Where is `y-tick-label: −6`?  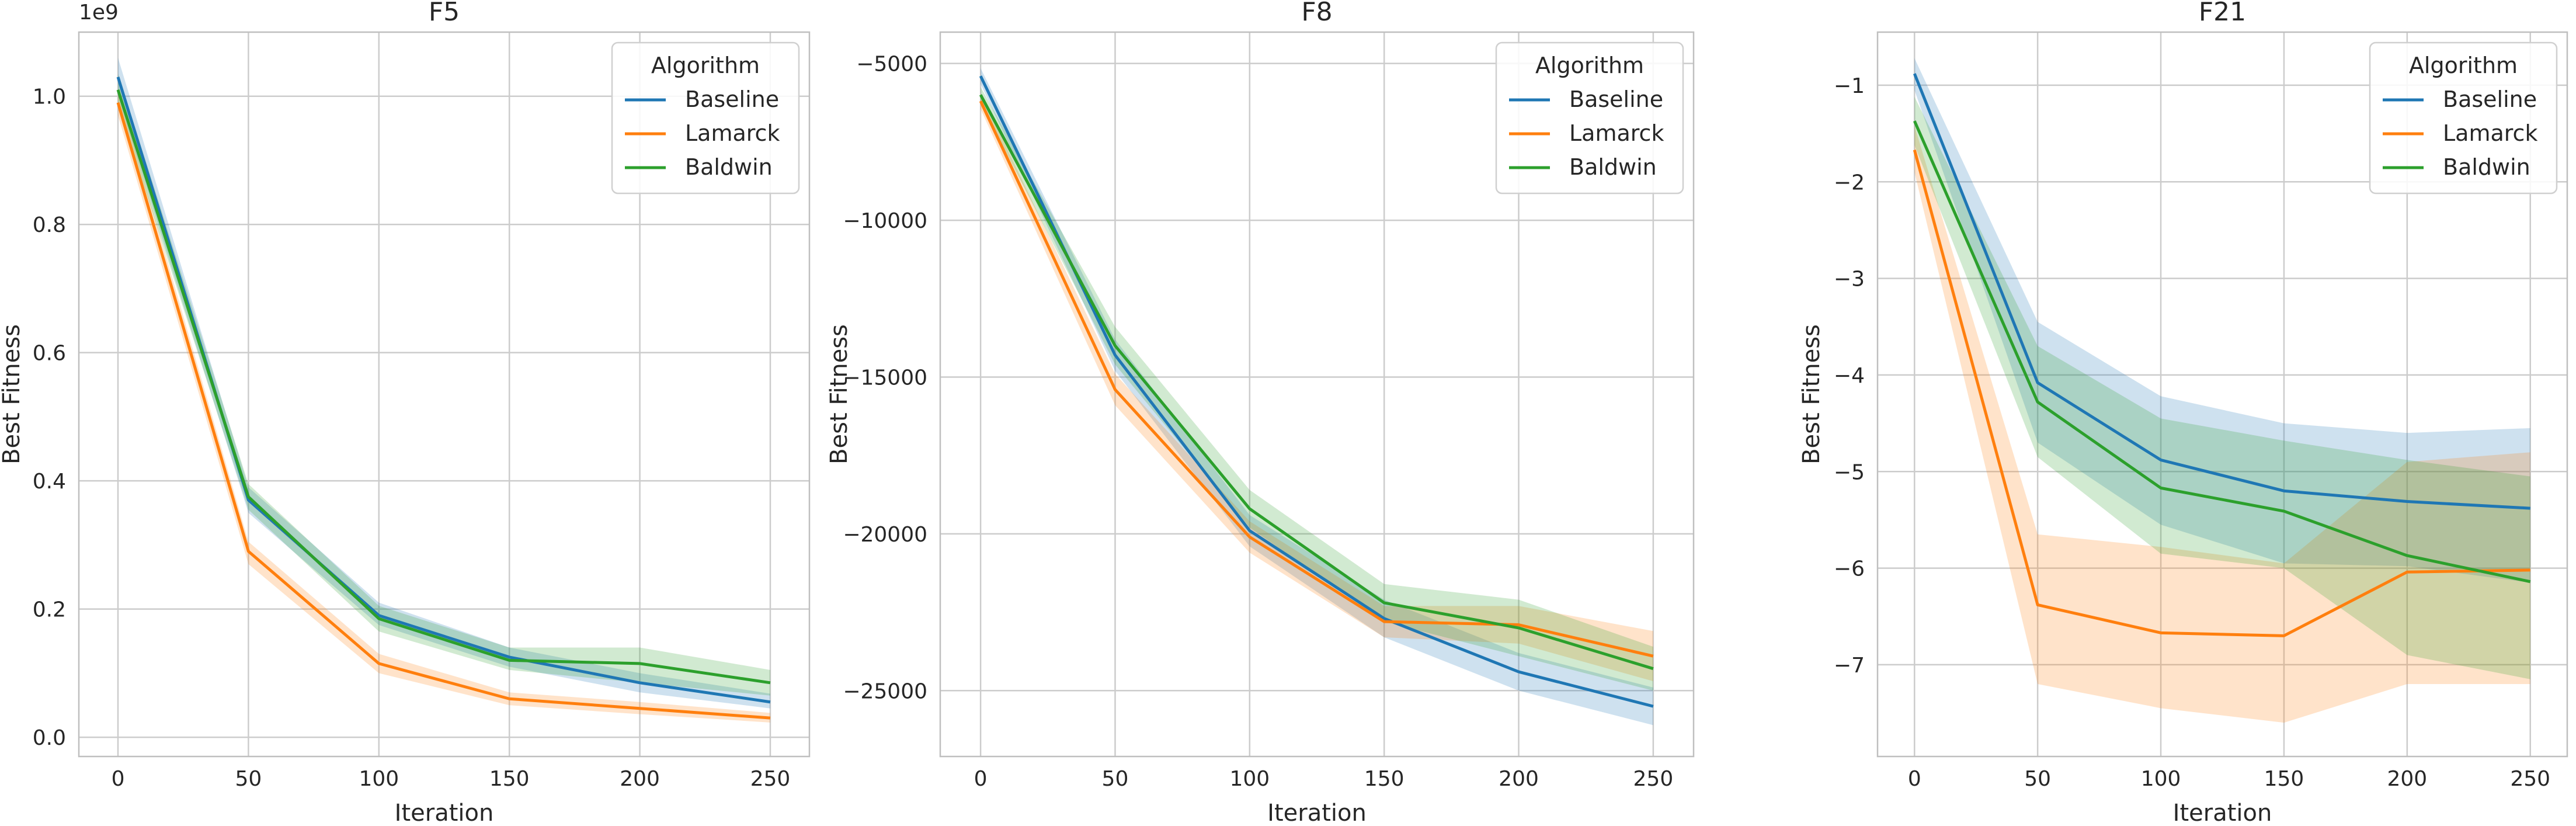 y-tick-label: −6 is located at coordinates (1849, 569).